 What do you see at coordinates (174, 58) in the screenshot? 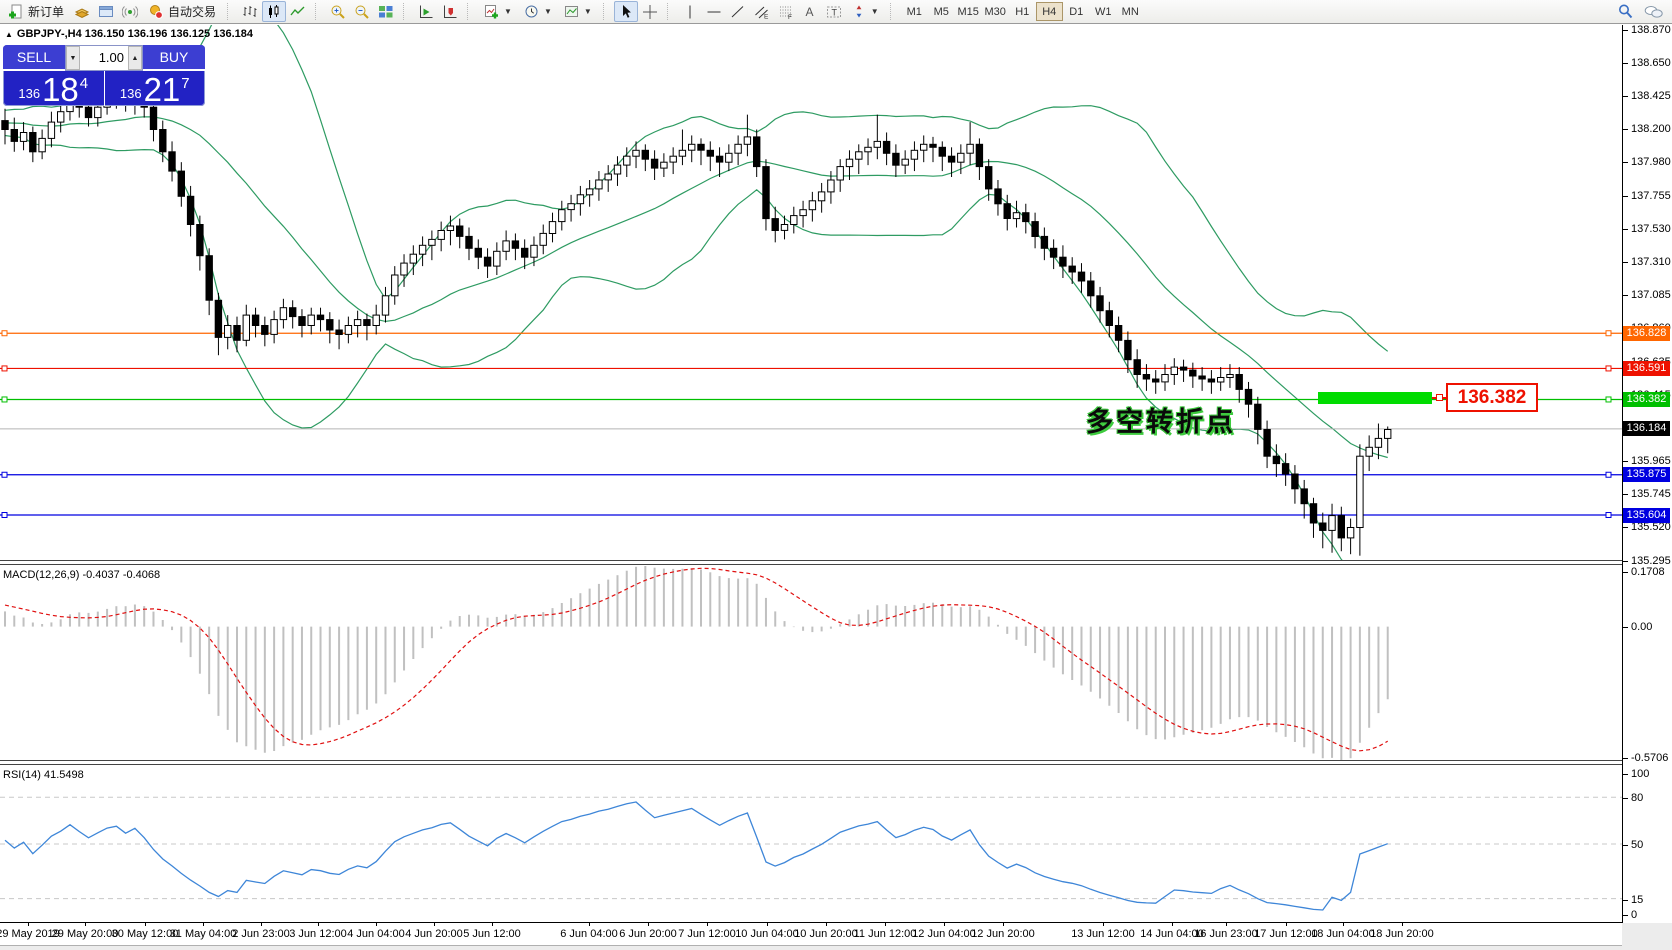
I see `buy-button: BUY` at bounding box center [174, 58].